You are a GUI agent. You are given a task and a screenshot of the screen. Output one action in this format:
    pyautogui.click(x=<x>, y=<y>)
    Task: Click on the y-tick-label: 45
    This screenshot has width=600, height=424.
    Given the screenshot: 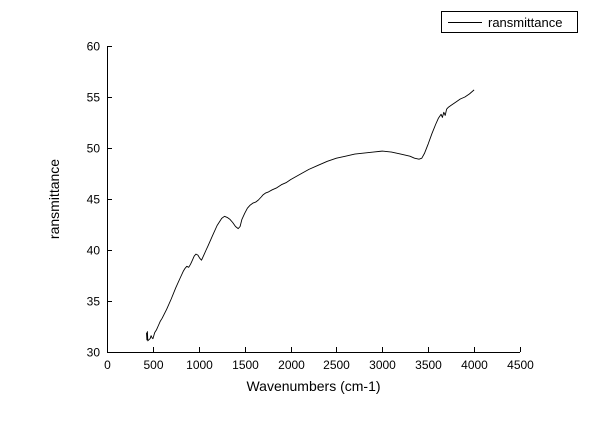 What is the action you would take?
    pyautogui.click(x=94, y=200)
    